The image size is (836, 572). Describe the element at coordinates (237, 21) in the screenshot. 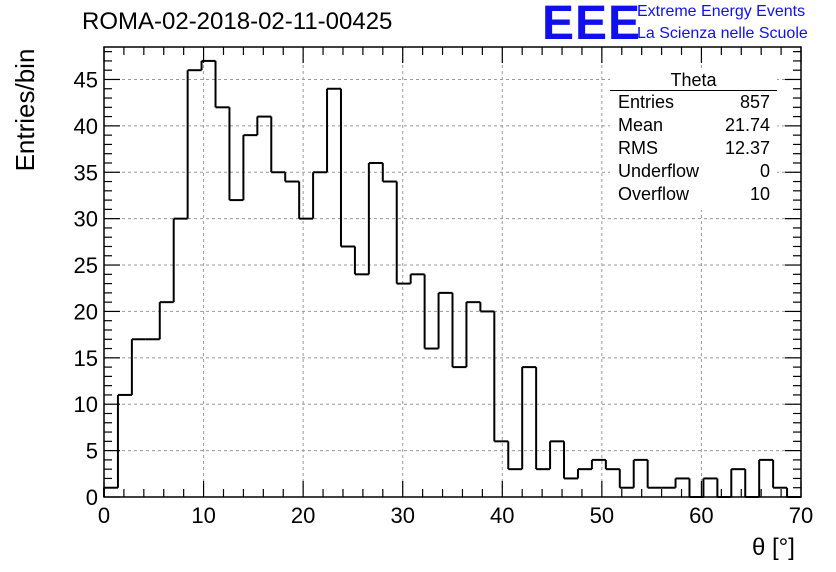

I see `chart-title: ROMA-02-2018-02-11-00425` at that location.